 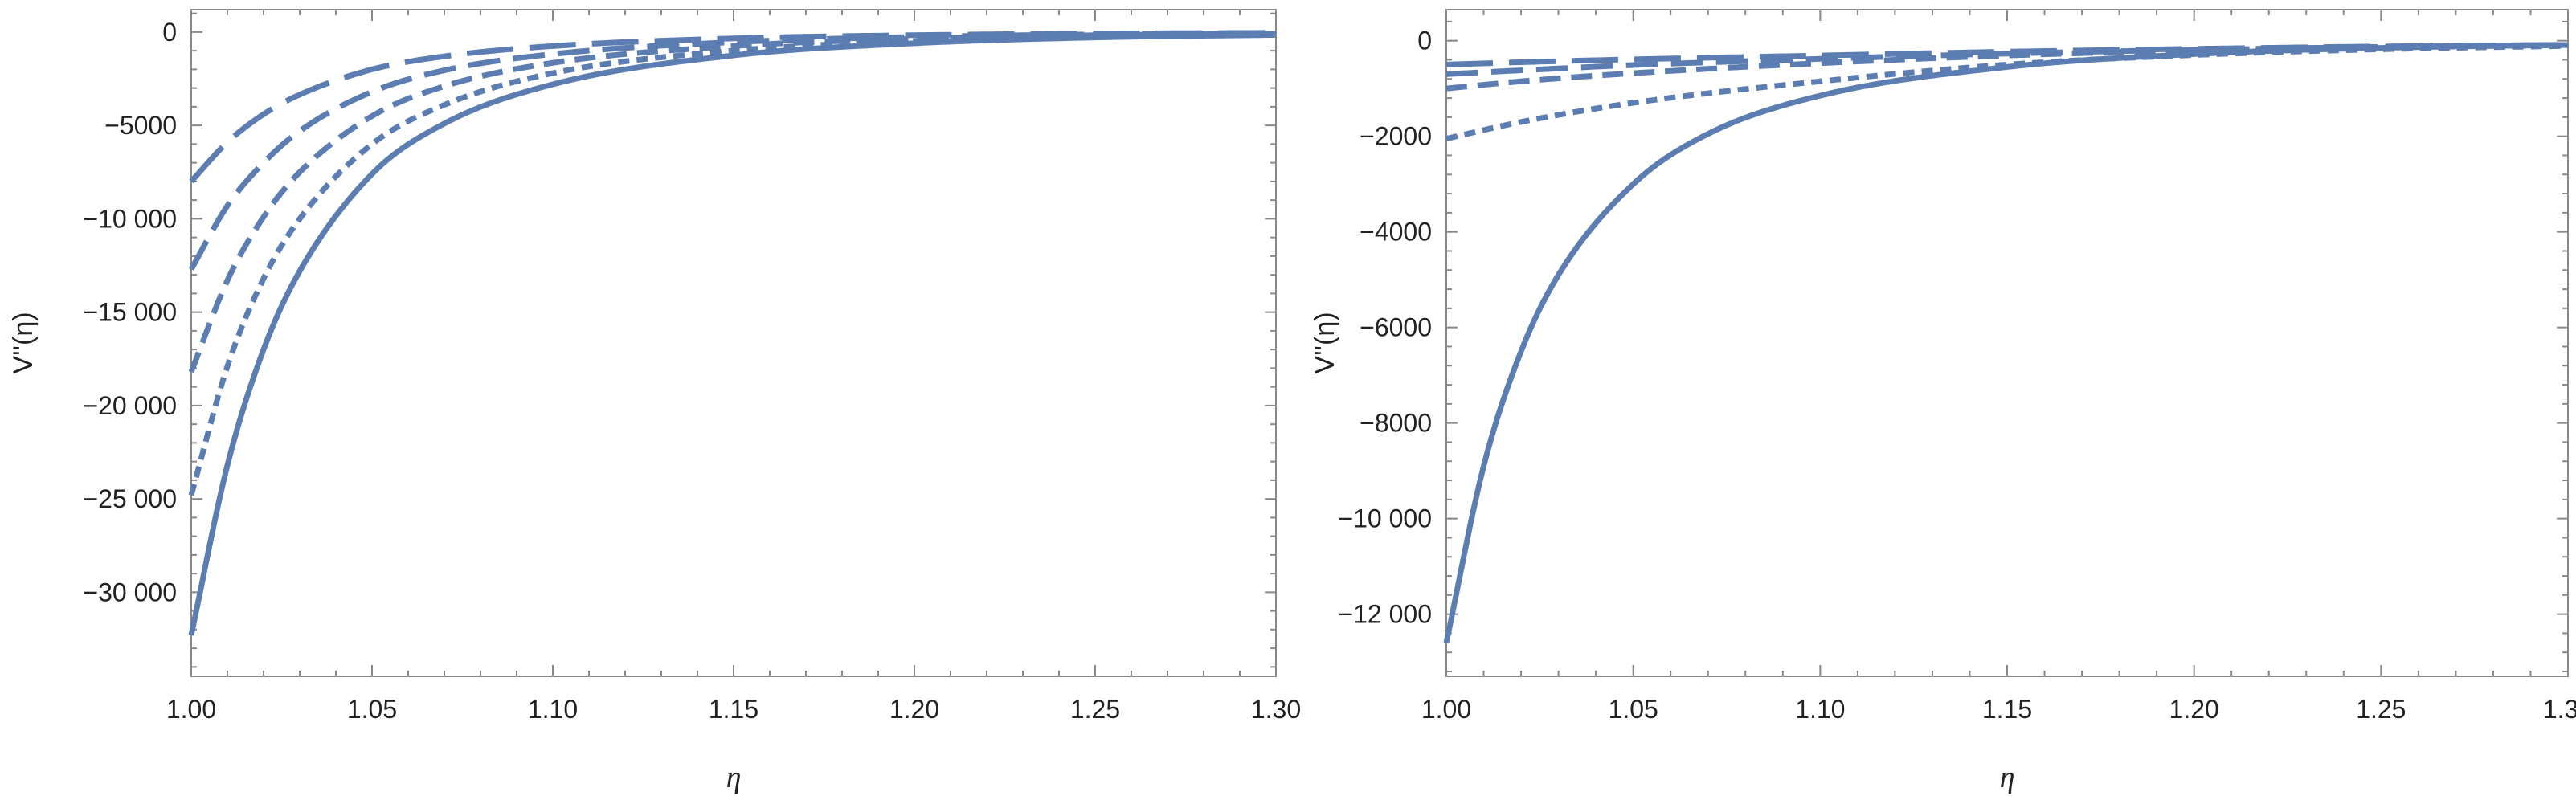 What do you see at coordinates (1396, 327) in the screenshot?
I see `y-tick-label: −6000` at bounding box center [1396, 327].